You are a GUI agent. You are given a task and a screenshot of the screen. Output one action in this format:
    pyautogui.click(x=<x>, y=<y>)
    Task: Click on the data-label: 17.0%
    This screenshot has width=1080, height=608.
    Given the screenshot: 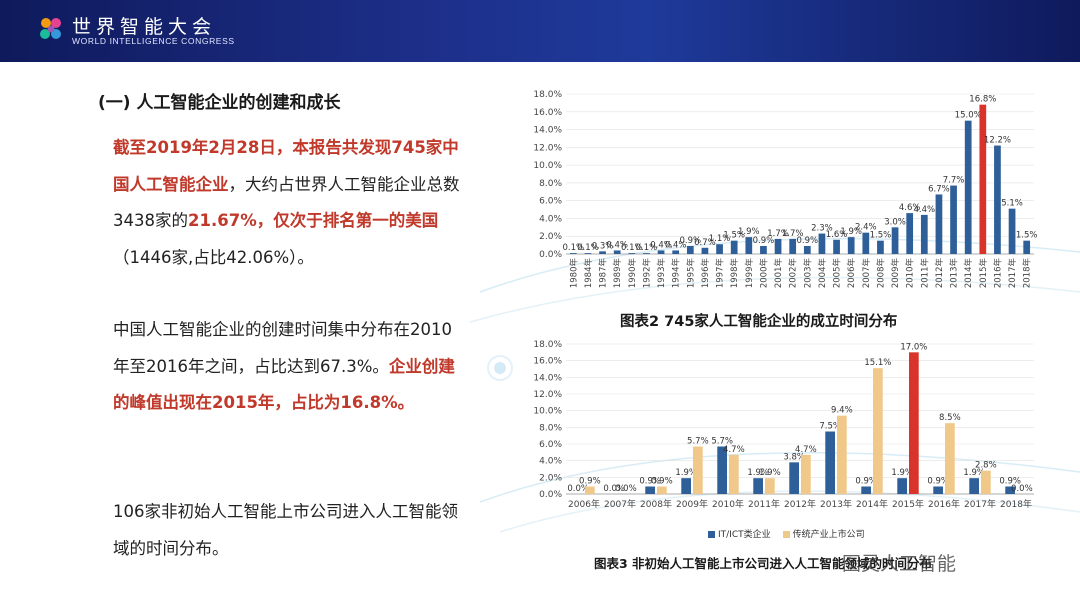 What is the action you would take?
    pyautogui.click(x=913, y=347)
    